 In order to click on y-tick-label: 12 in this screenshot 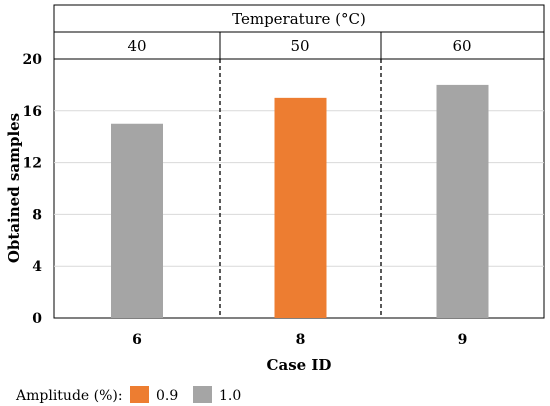, I will do `click(32, 164)`.